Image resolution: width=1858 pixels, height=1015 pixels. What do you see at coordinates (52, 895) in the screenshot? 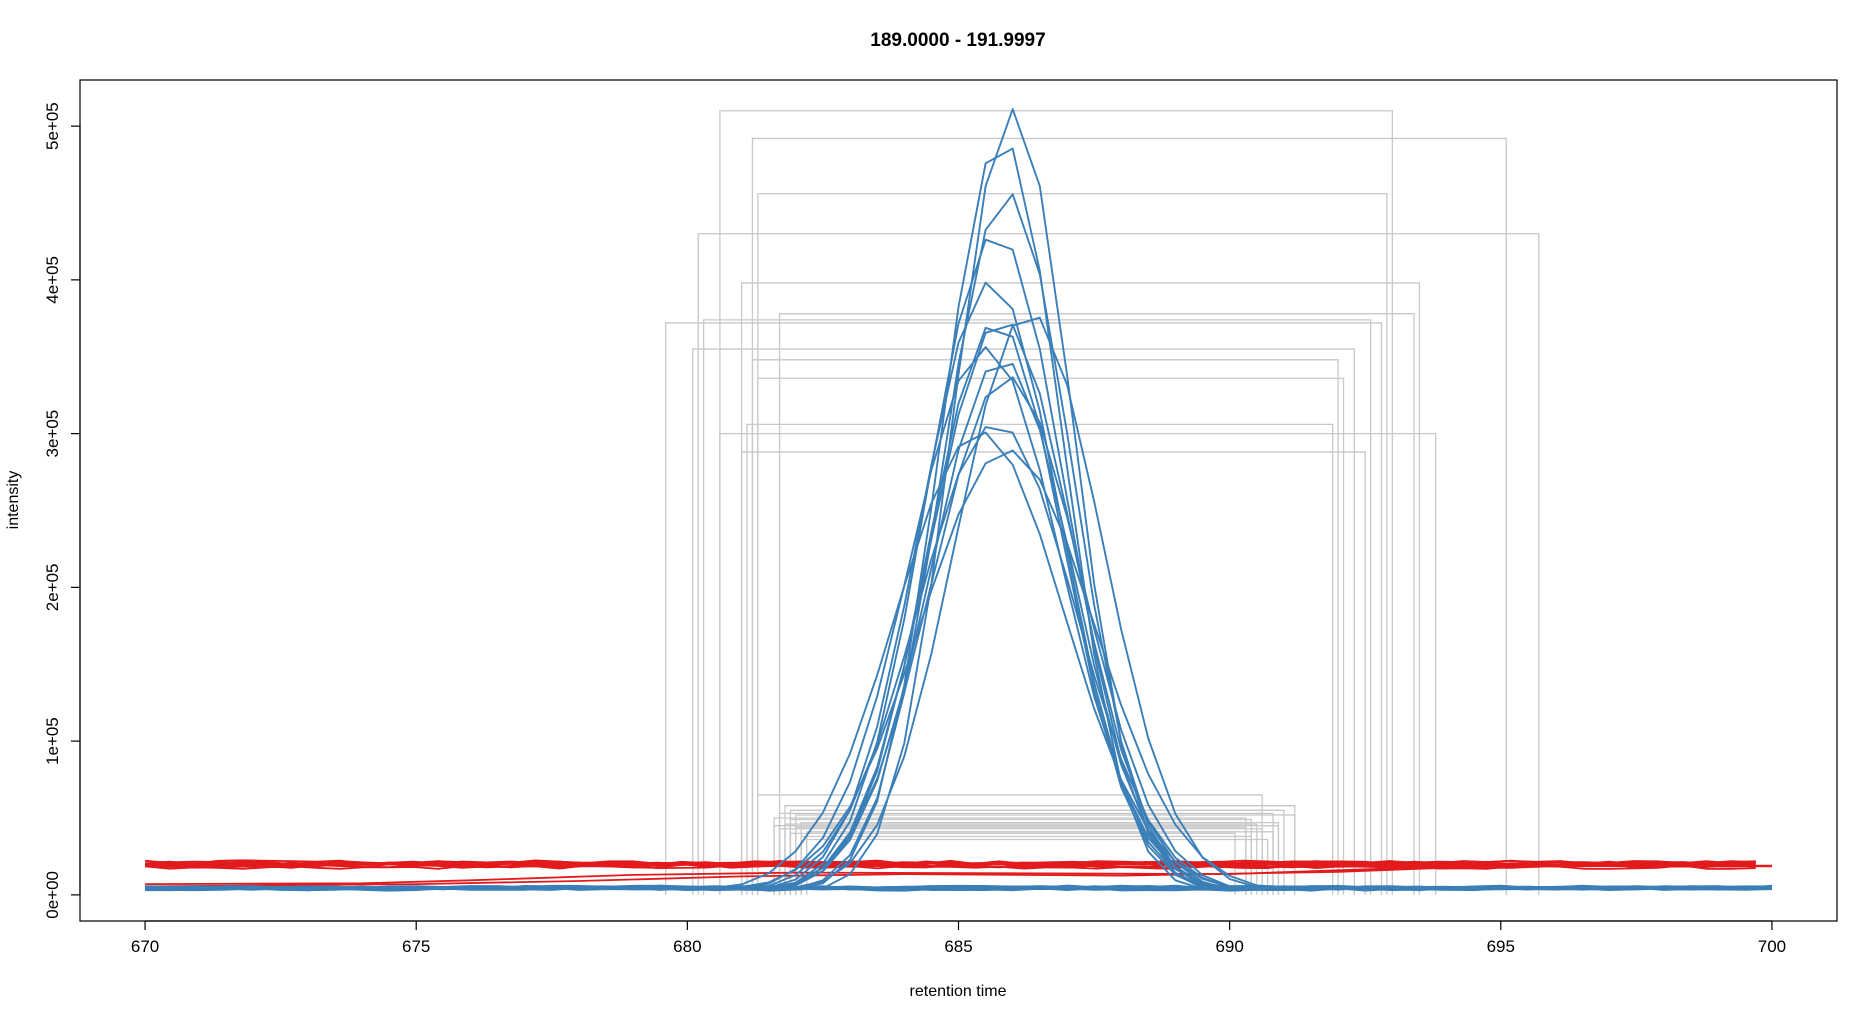
I see `y-tick-label-0: 0e+00` at bounding box center [52, 895].